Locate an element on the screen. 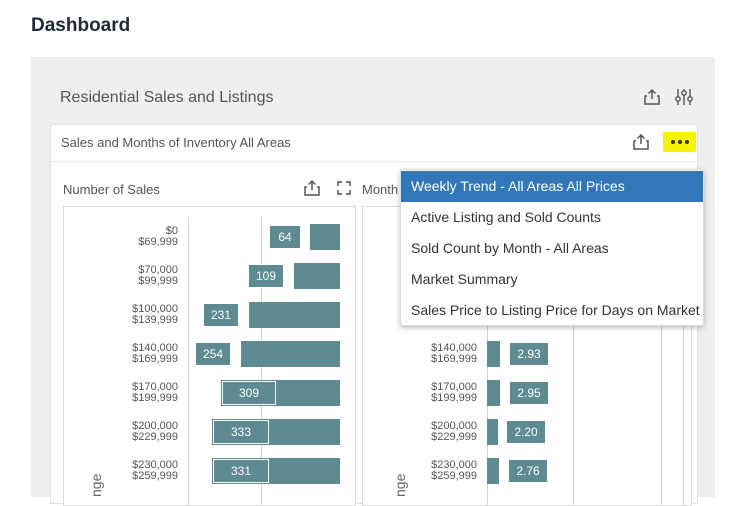  price-range-label: $70,000 $99,999 is located at coordinates (143, 276).